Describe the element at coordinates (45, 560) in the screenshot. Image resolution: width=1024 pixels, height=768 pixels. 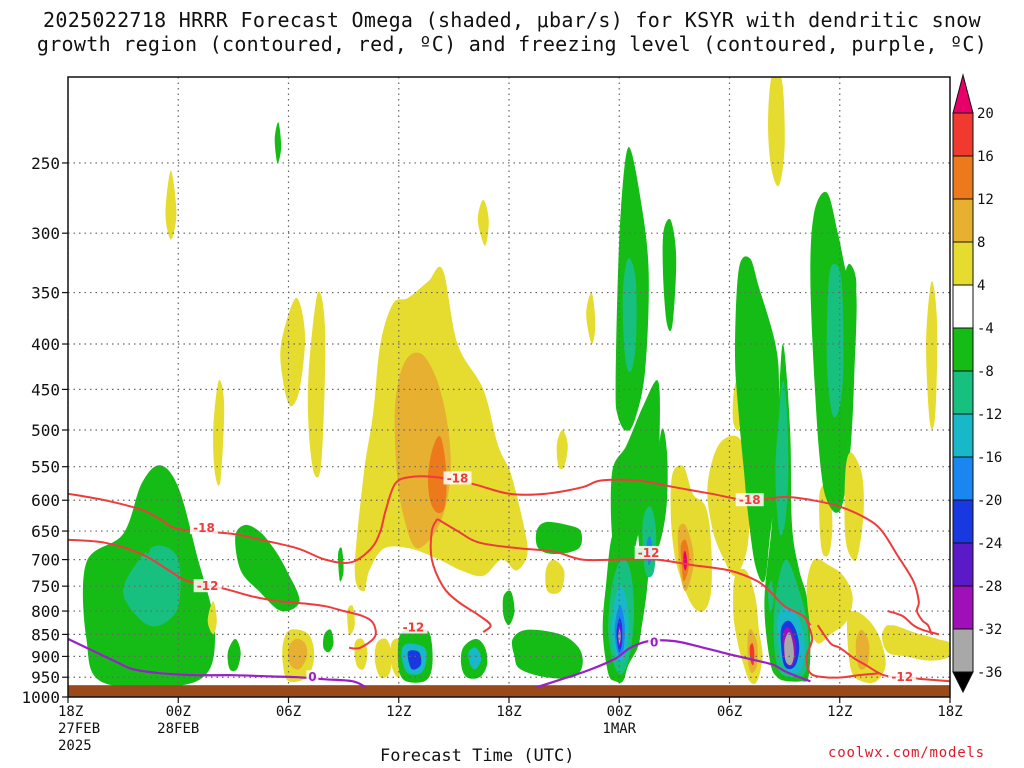
I see `y-tick-label: 700` at that location.